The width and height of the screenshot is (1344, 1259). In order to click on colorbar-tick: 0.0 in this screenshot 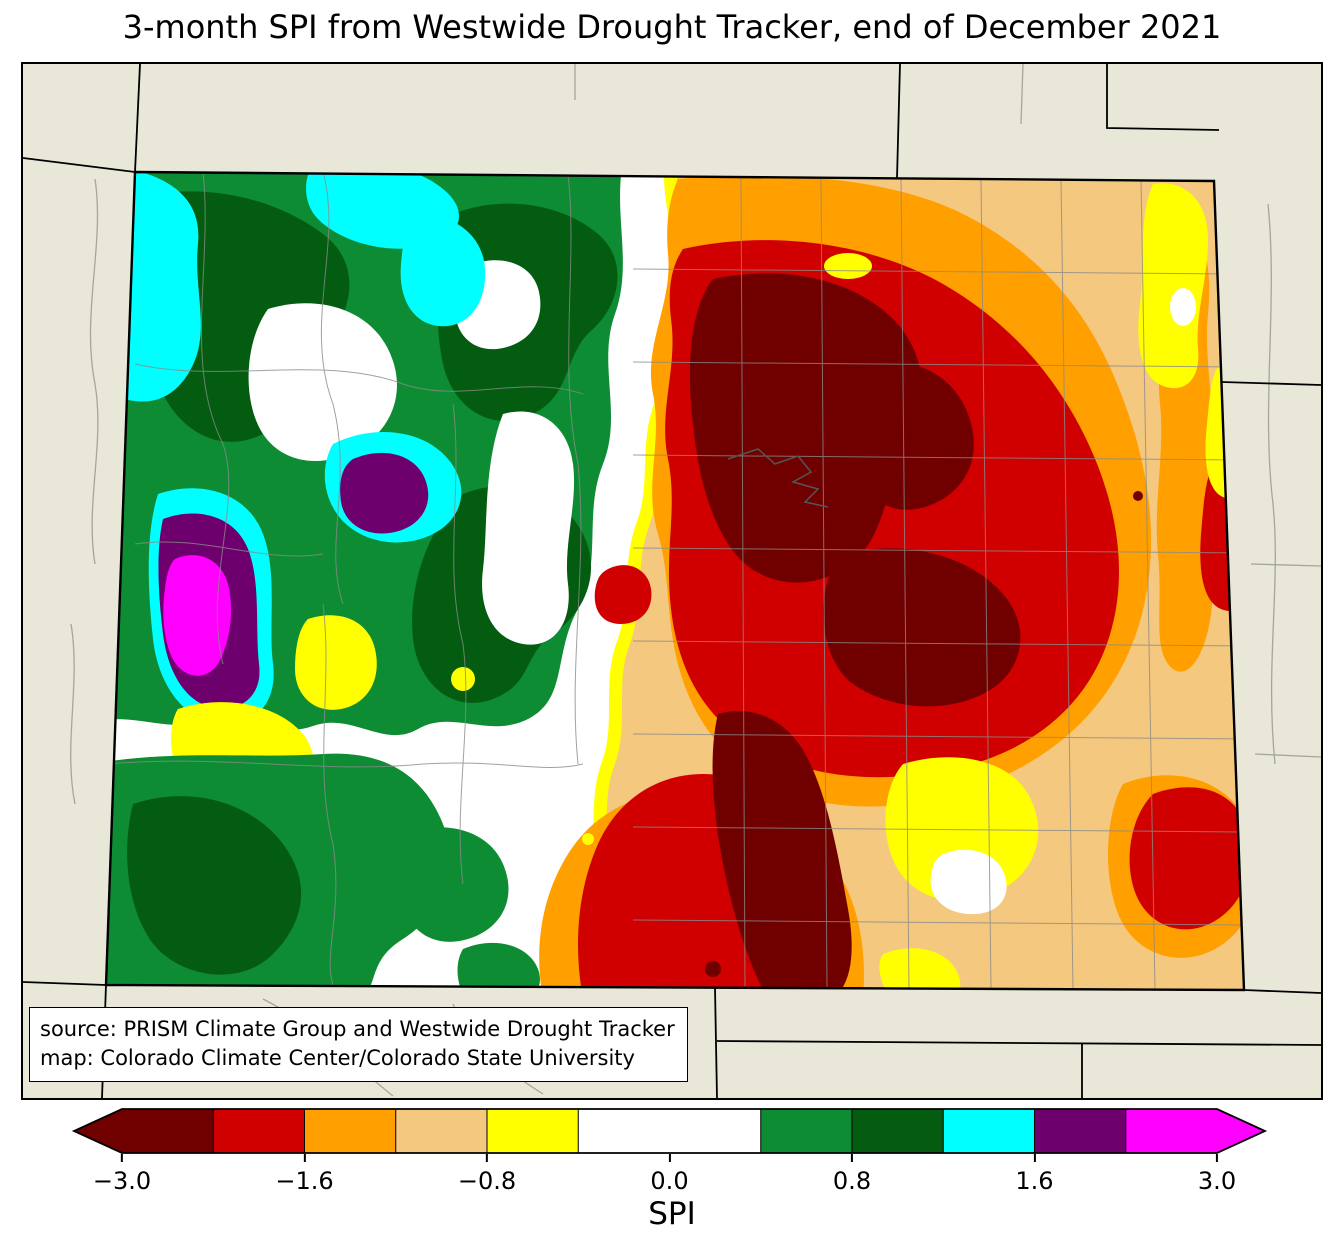, I will do `click(669, 1175)`.